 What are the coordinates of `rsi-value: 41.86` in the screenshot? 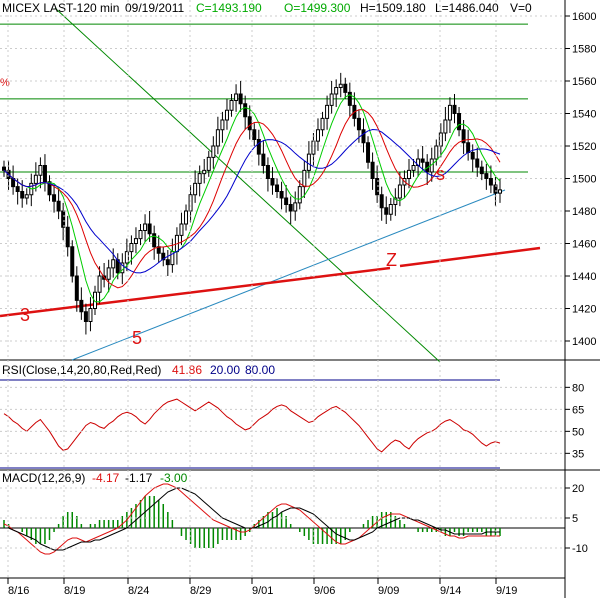 It's located at (187, 370).